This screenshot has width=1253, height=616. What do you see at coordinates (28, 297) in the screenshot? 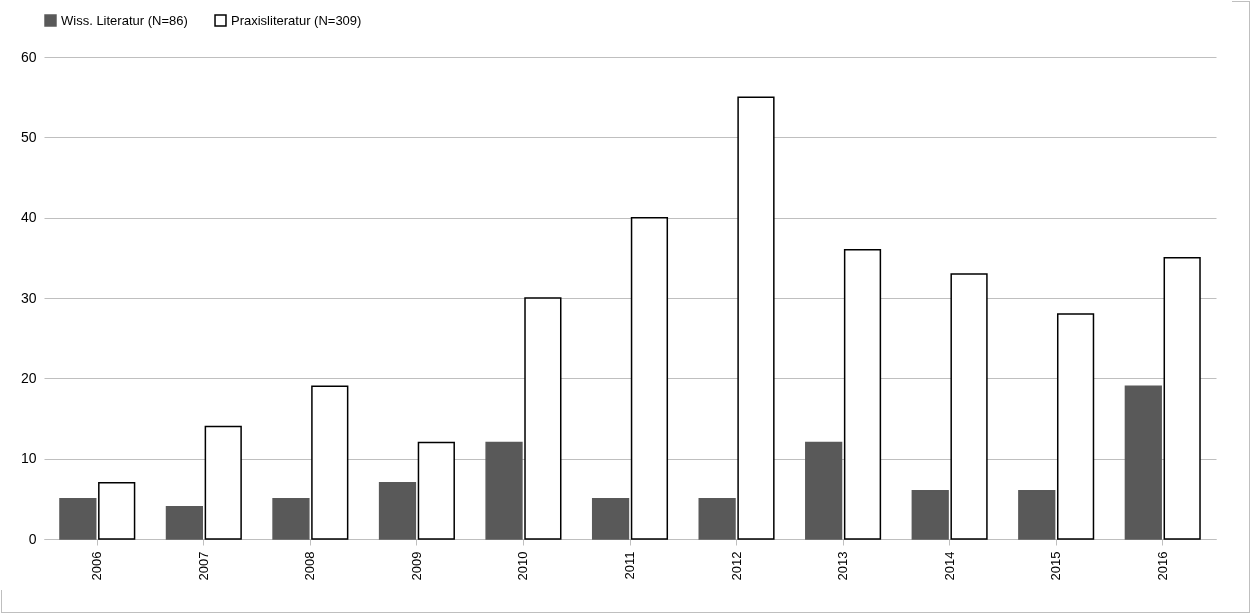
I see `y-tick-label: 30` at bounding box center [28, 297].